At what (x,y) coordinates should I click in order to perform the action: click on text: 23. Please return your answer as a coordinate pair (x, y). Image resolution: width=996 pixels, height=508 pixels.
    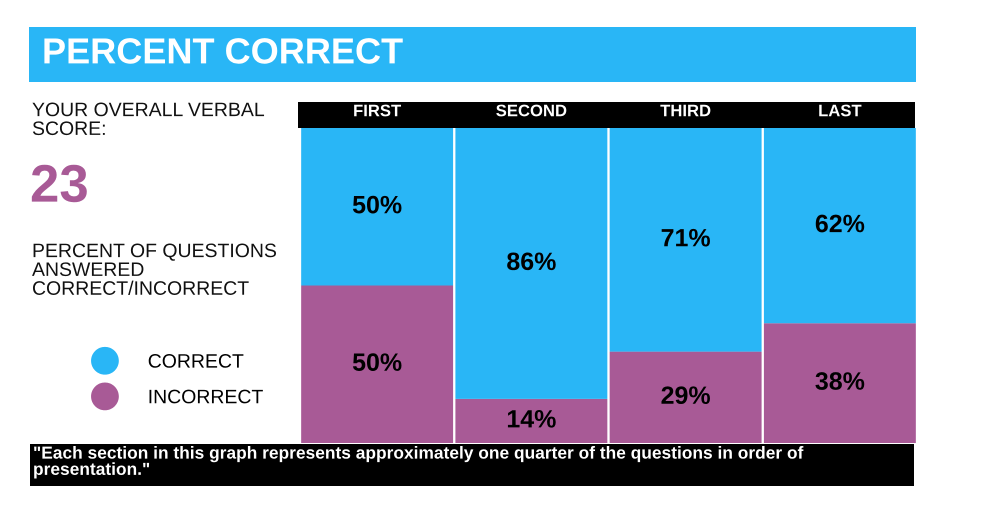
    Looking at the image, I should click on (59, 183).